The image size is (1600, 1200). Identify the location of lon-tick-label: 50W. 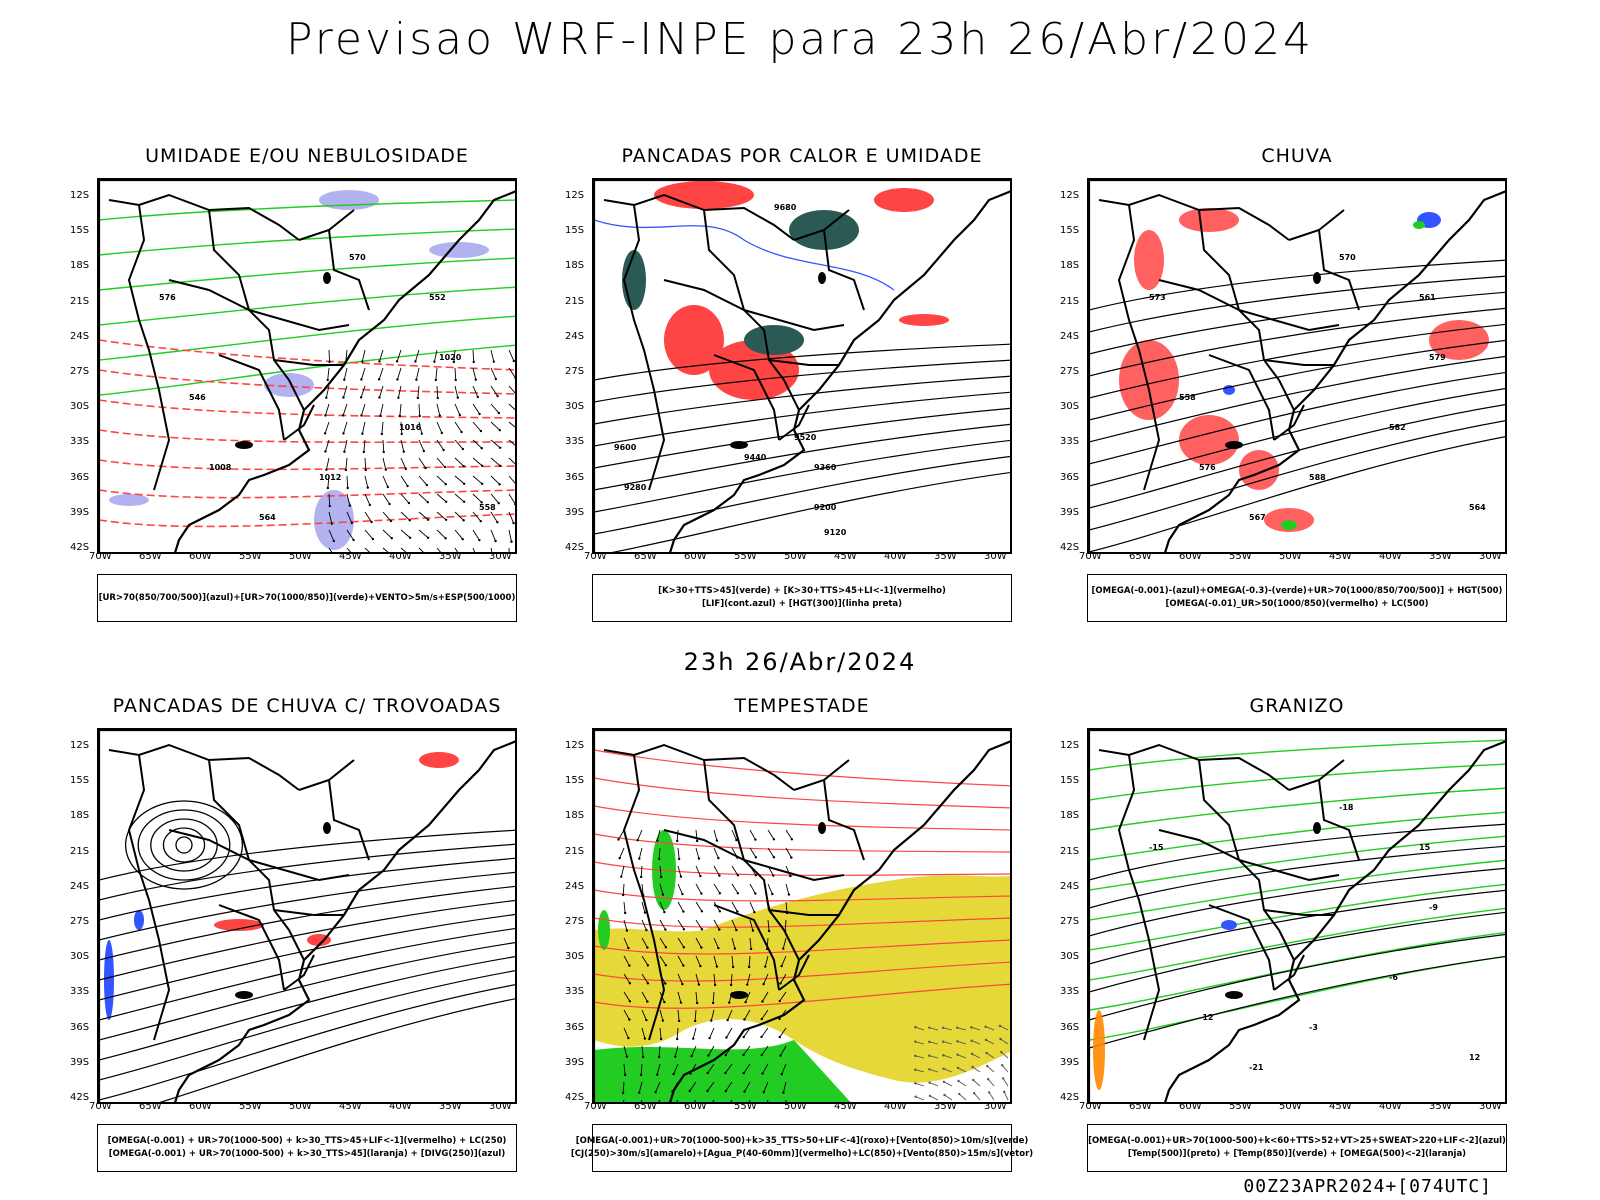
(1290, 556).